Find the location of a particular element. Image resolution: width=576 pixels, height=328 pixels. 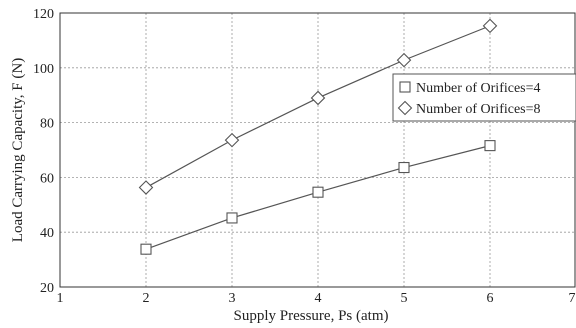

x-tick-label: 1 is located at coordinates (60, 298).